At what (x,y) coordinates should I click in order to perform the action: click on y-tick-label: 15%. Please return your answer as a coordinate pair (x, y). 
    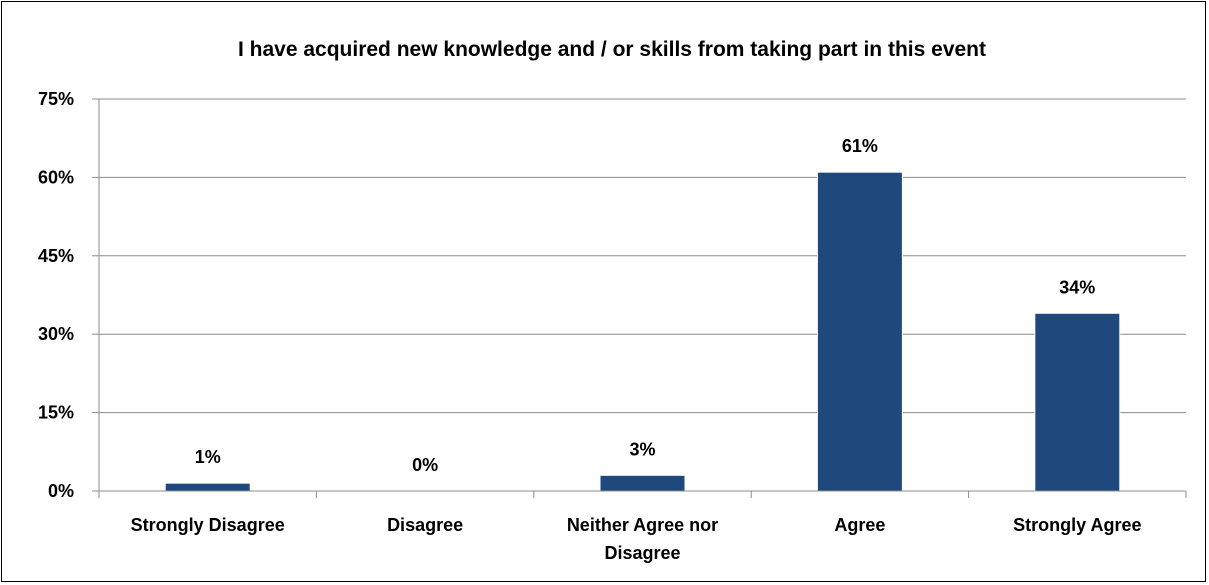
    Looking at the image, I should click on (56, 413).